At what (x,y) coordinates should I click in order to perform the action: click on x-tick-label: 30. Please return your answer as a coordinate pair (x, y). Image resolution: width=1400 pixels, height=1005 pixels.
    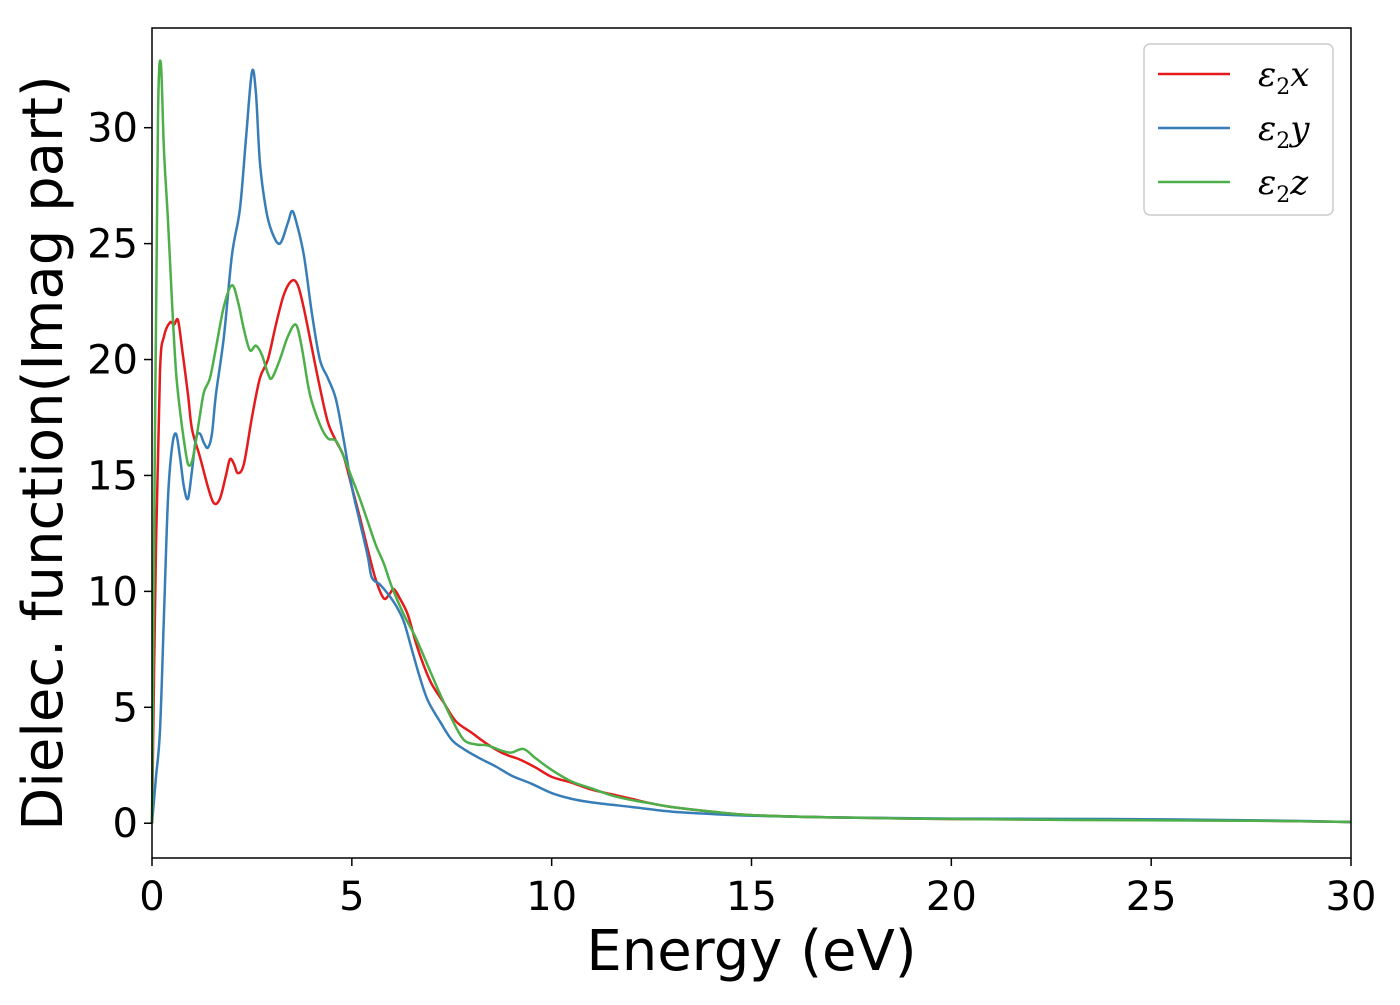
    Looking at the image, I should click on (1351, 897).